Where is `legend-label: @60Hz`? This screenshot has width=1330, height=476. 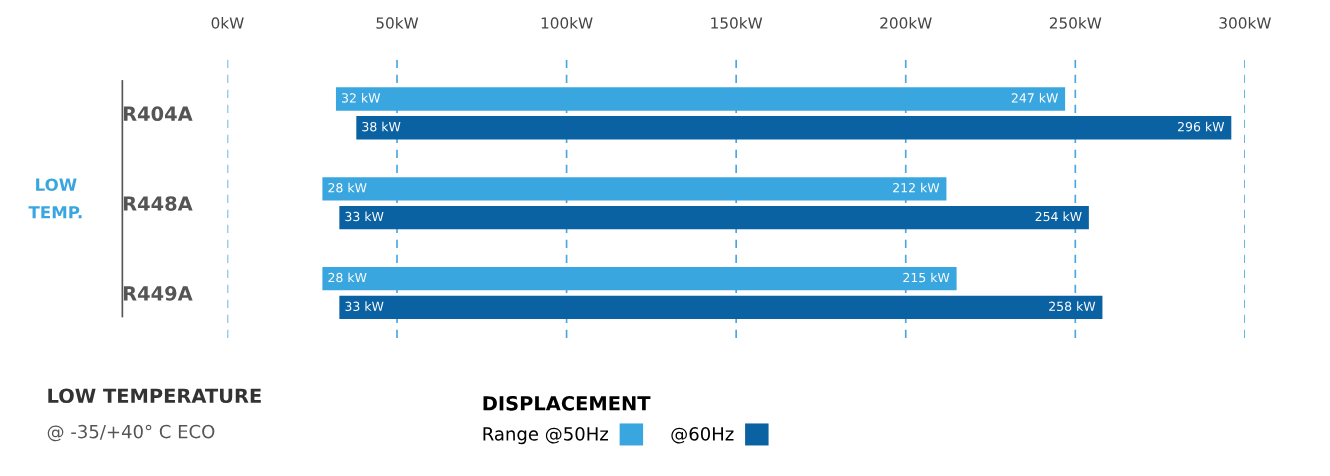
legend-label: @60Hz is located at coordinates (702, 435).